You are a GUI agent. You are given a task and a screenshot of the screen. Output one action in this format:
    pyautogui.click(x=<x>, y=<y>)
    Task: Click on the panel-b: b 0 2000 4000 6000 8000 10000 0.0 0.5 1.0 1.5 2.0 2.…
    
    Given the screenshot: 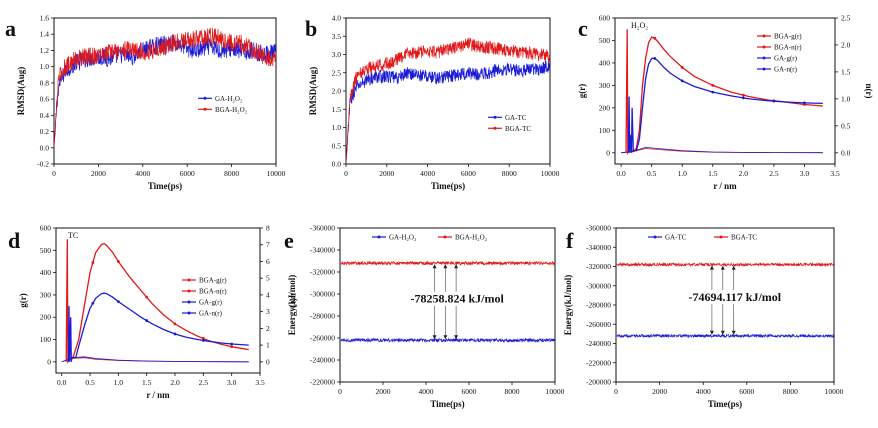 What is the action you would take?
    pyautogui.click(x=432, y=103)
    